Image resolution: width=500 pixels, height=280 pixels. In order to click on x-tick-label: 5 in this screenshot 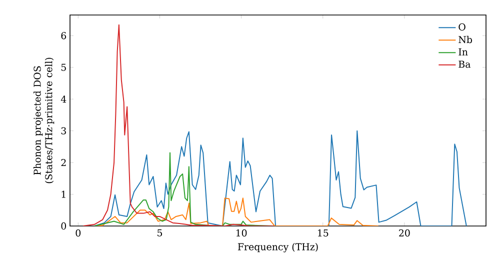, I will do `click(160, 232)`.